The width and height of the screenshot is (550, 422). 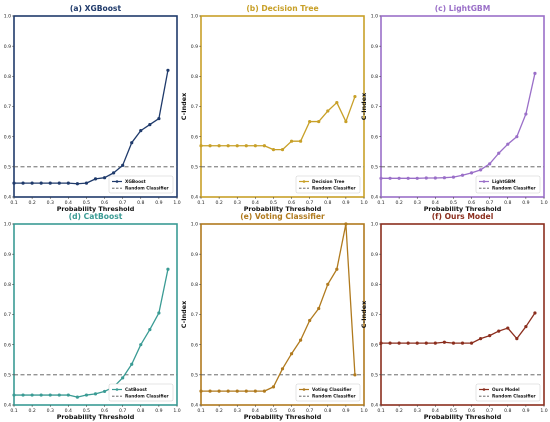 What do you see at coordinates (136, 390) in the screenshot?
I see `legend-series-label: CatBoost` at bounding box center [136, 390].